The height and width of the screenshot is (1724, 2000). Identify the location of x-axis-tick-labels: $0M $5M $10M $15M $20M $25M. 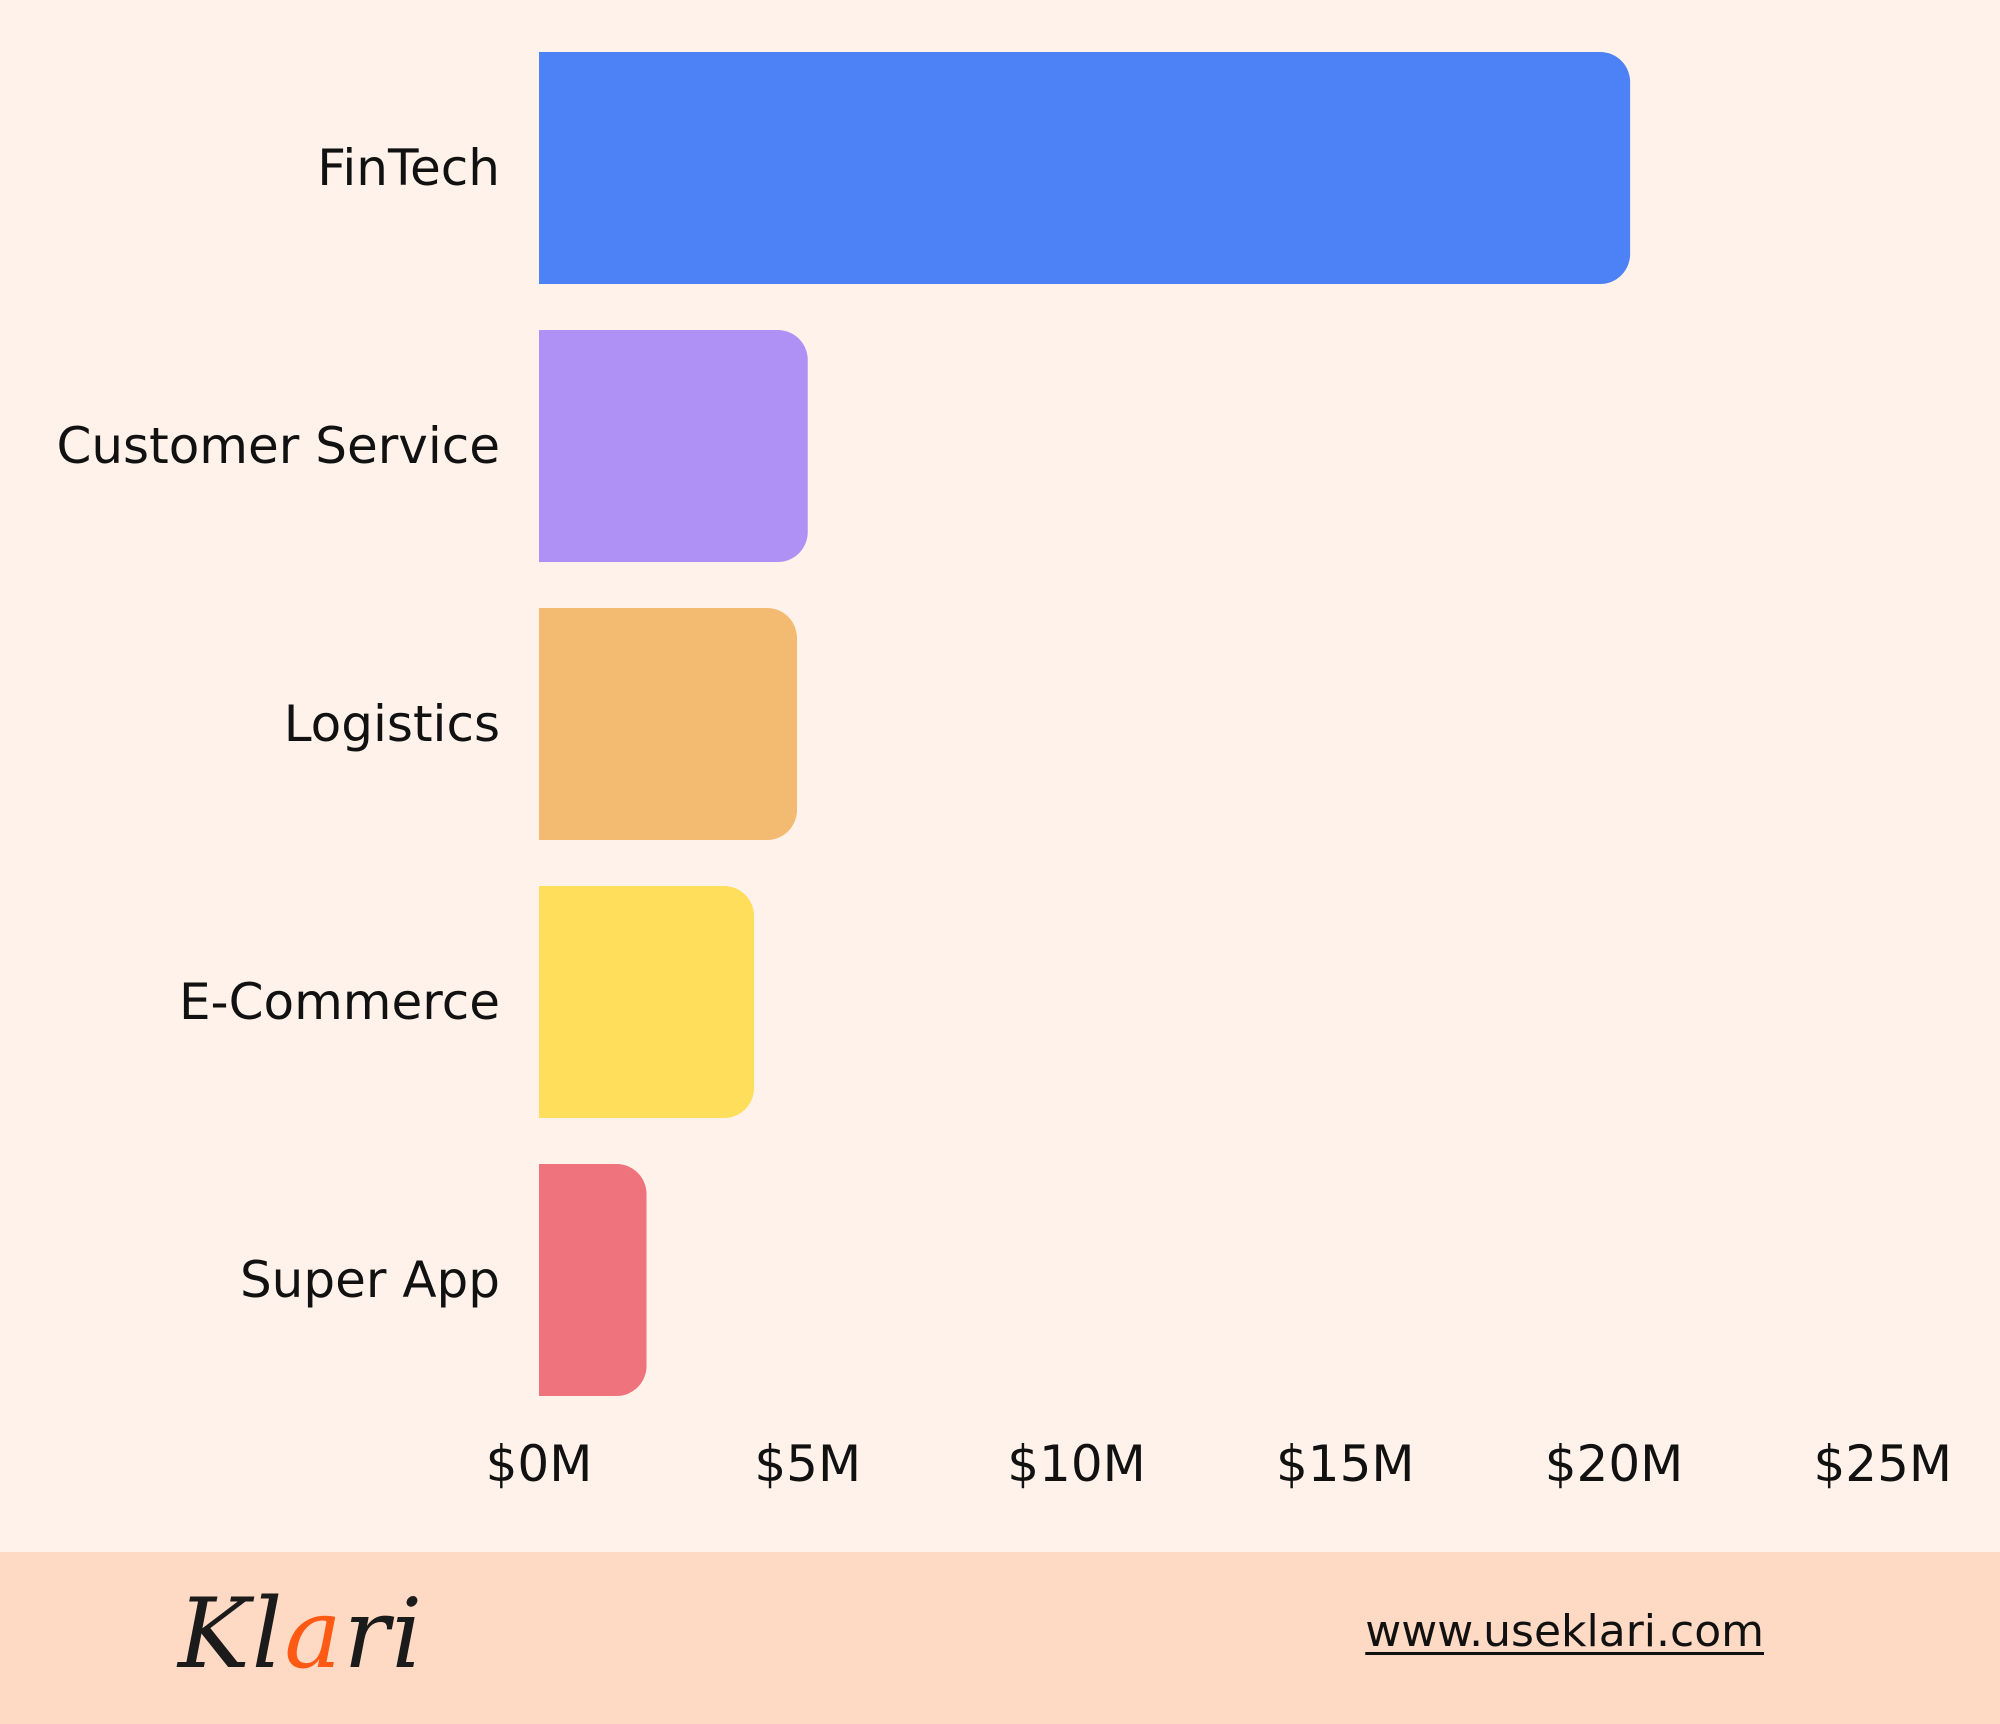
(1219, 1464).